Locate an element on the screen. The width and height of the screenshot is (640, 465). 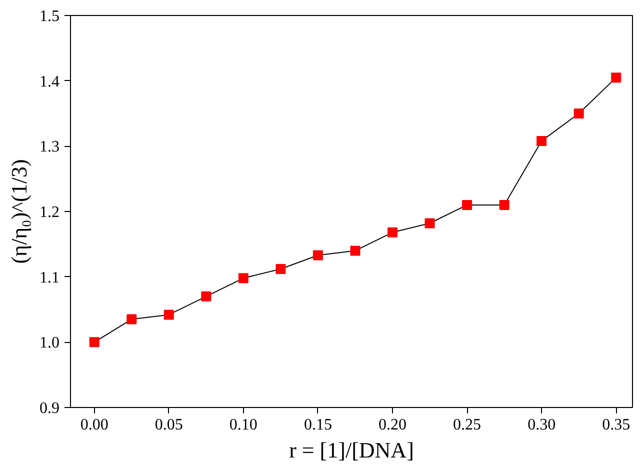
x-tick-label: 0.10 is located at coordinates (243, 425).